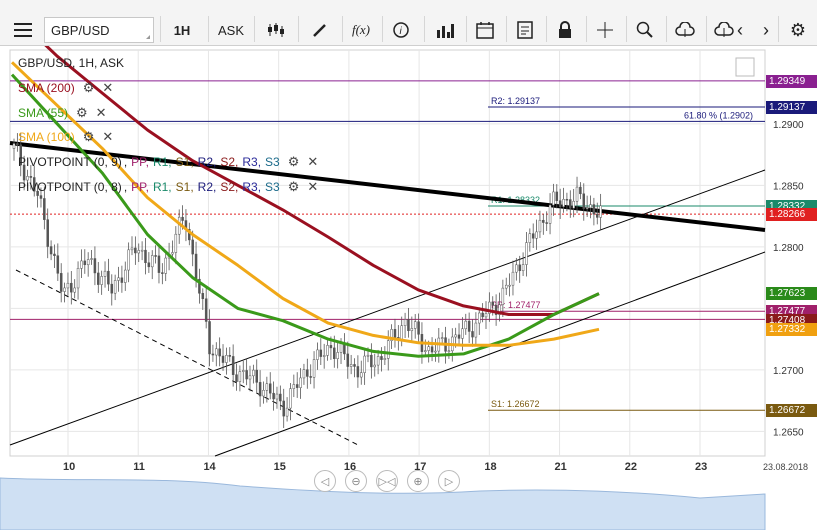  What do you see at coordinates (401, 30) in the screenshot?
I see `info-icon: i` at bounding box center [401, 30].